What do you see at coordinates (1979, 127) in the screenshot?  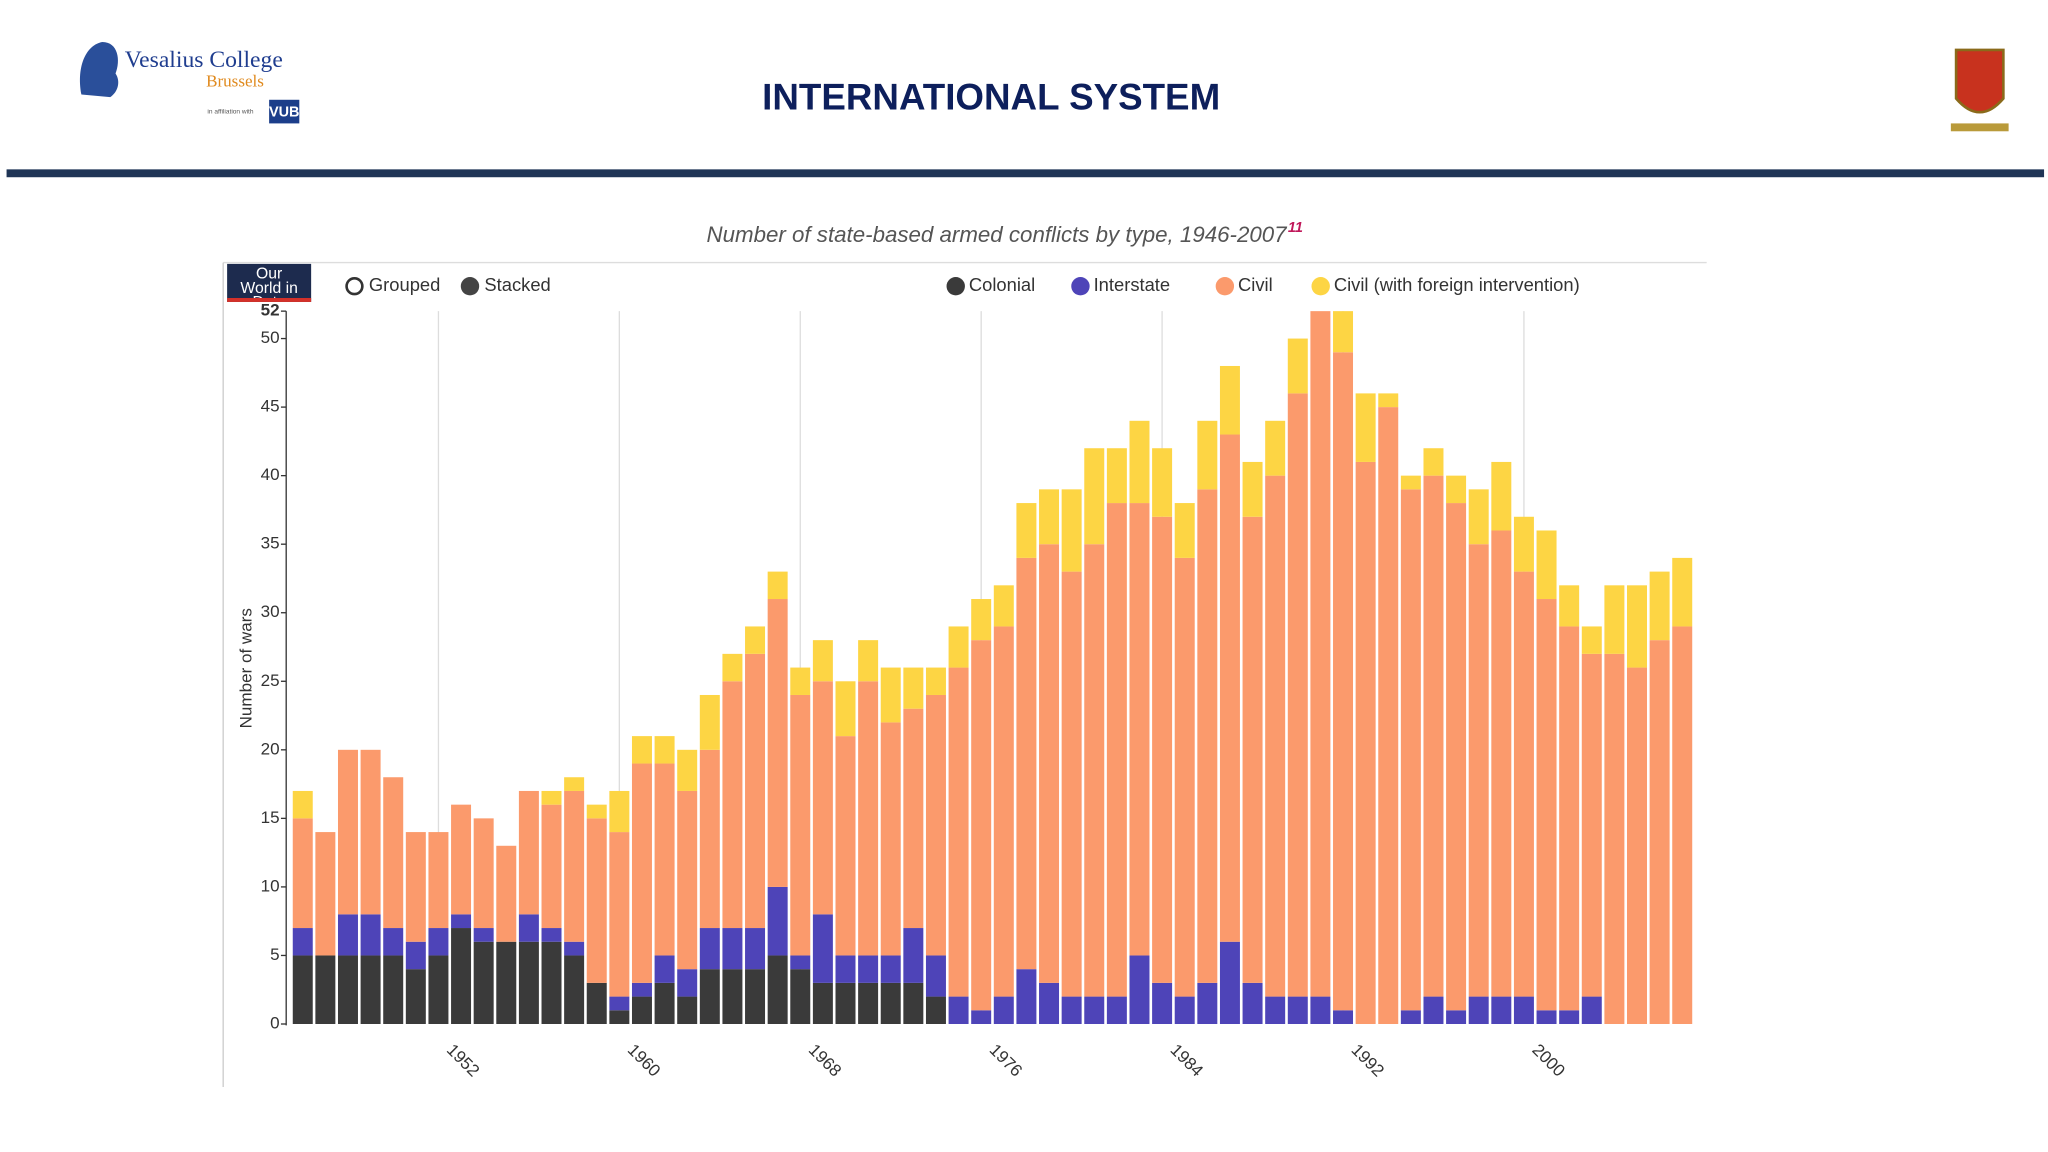 I see `crest-ribbon` at bounding box center [1979, 127].